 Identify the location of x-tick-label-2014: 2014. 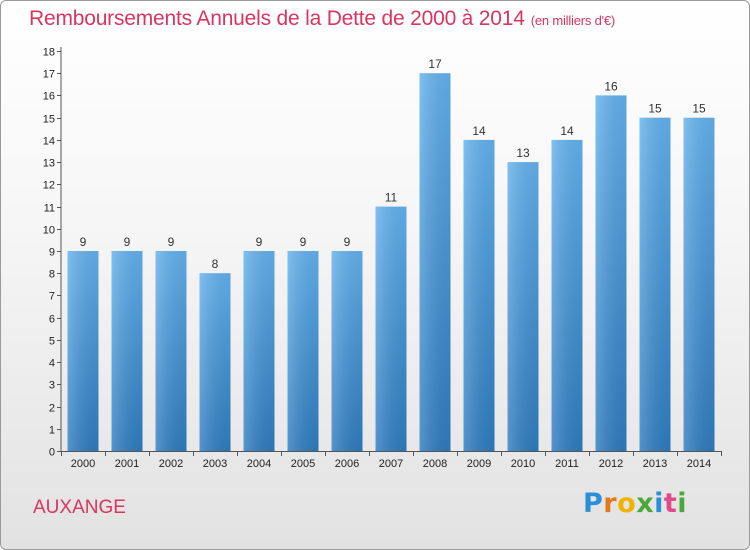
(699, 464).